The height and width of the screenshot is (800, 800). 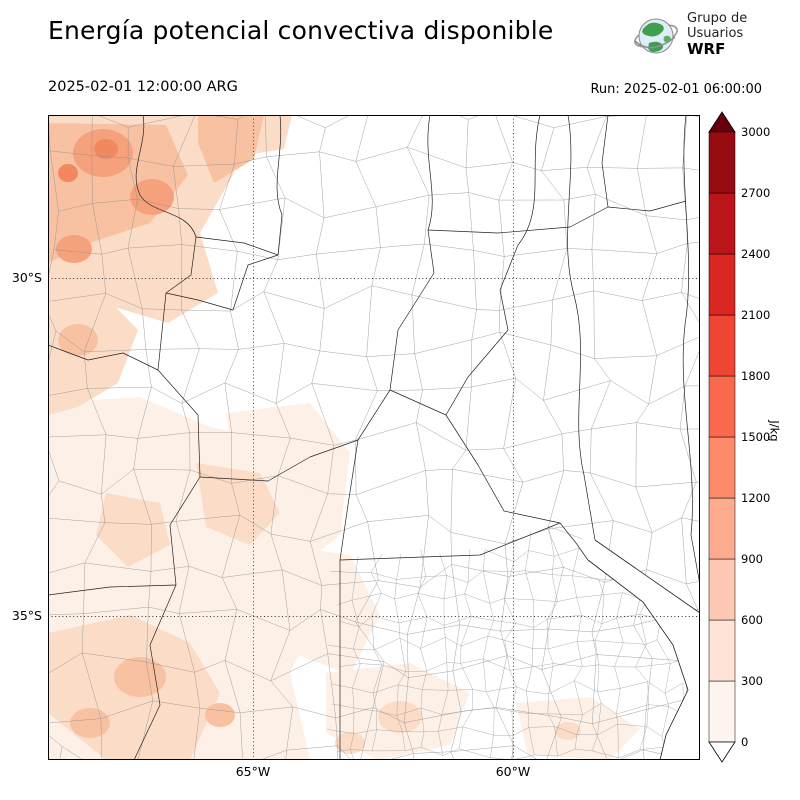 What do you see at coordinates (717, 19) in the screenshot?
I see `logo-line1: Grupo de` at bounding box center [717, 19].